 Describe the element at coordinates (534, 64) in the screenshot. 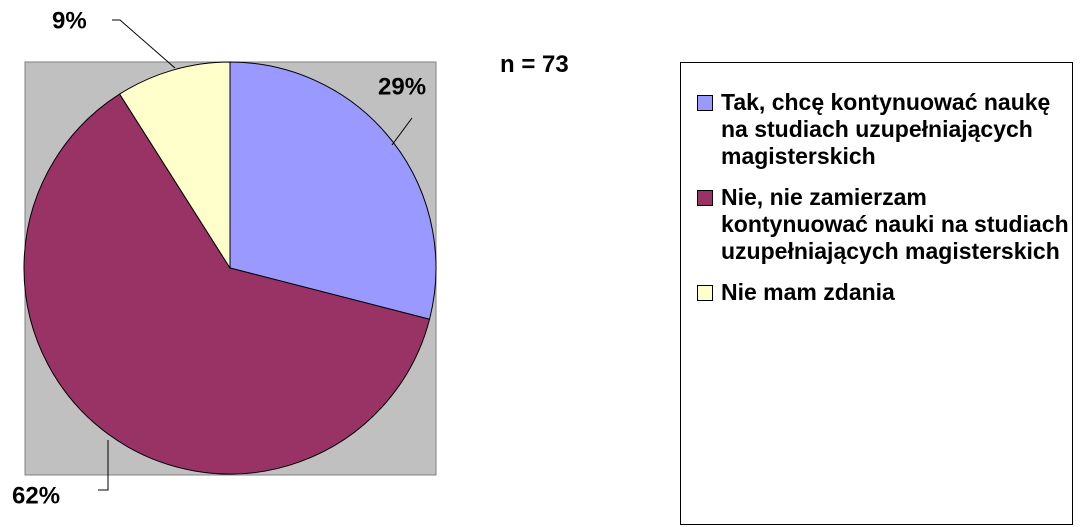

I see `annotation: n = 73` at that location.